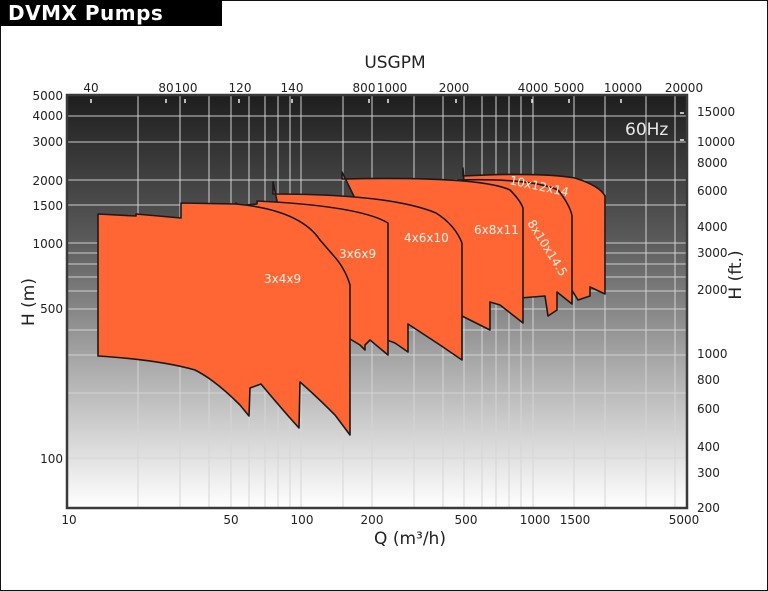 Image resolution: width=768 pixels, height=591 pixels. Describe the element at coordinates (230, 520) in the screenshot. I see `svg-text: 50` at that location.